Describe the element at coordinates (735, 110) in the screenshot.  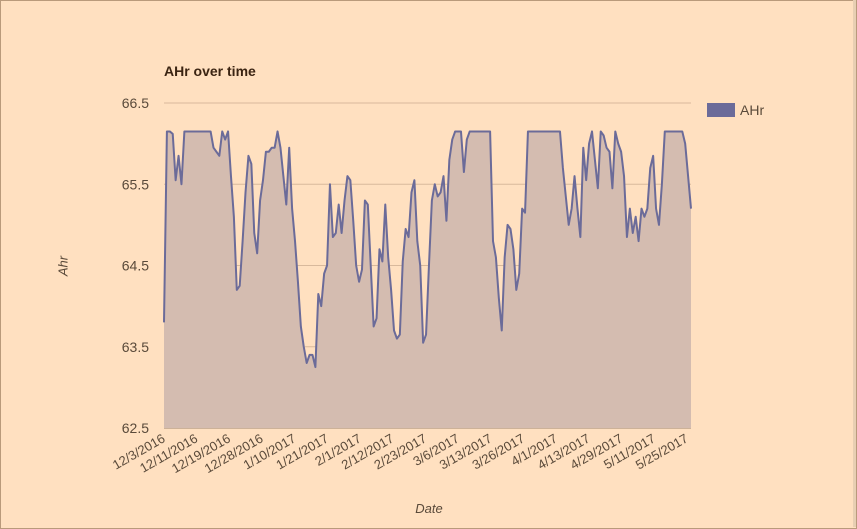
I see `legend: AHr` at that location.